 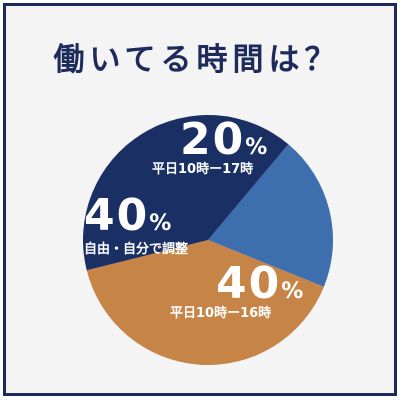 What do you see at coordinates (249, 283) in the screenshot?
I see `slice-value-weekday-10-16: 40` at bounding box center [249, 283].